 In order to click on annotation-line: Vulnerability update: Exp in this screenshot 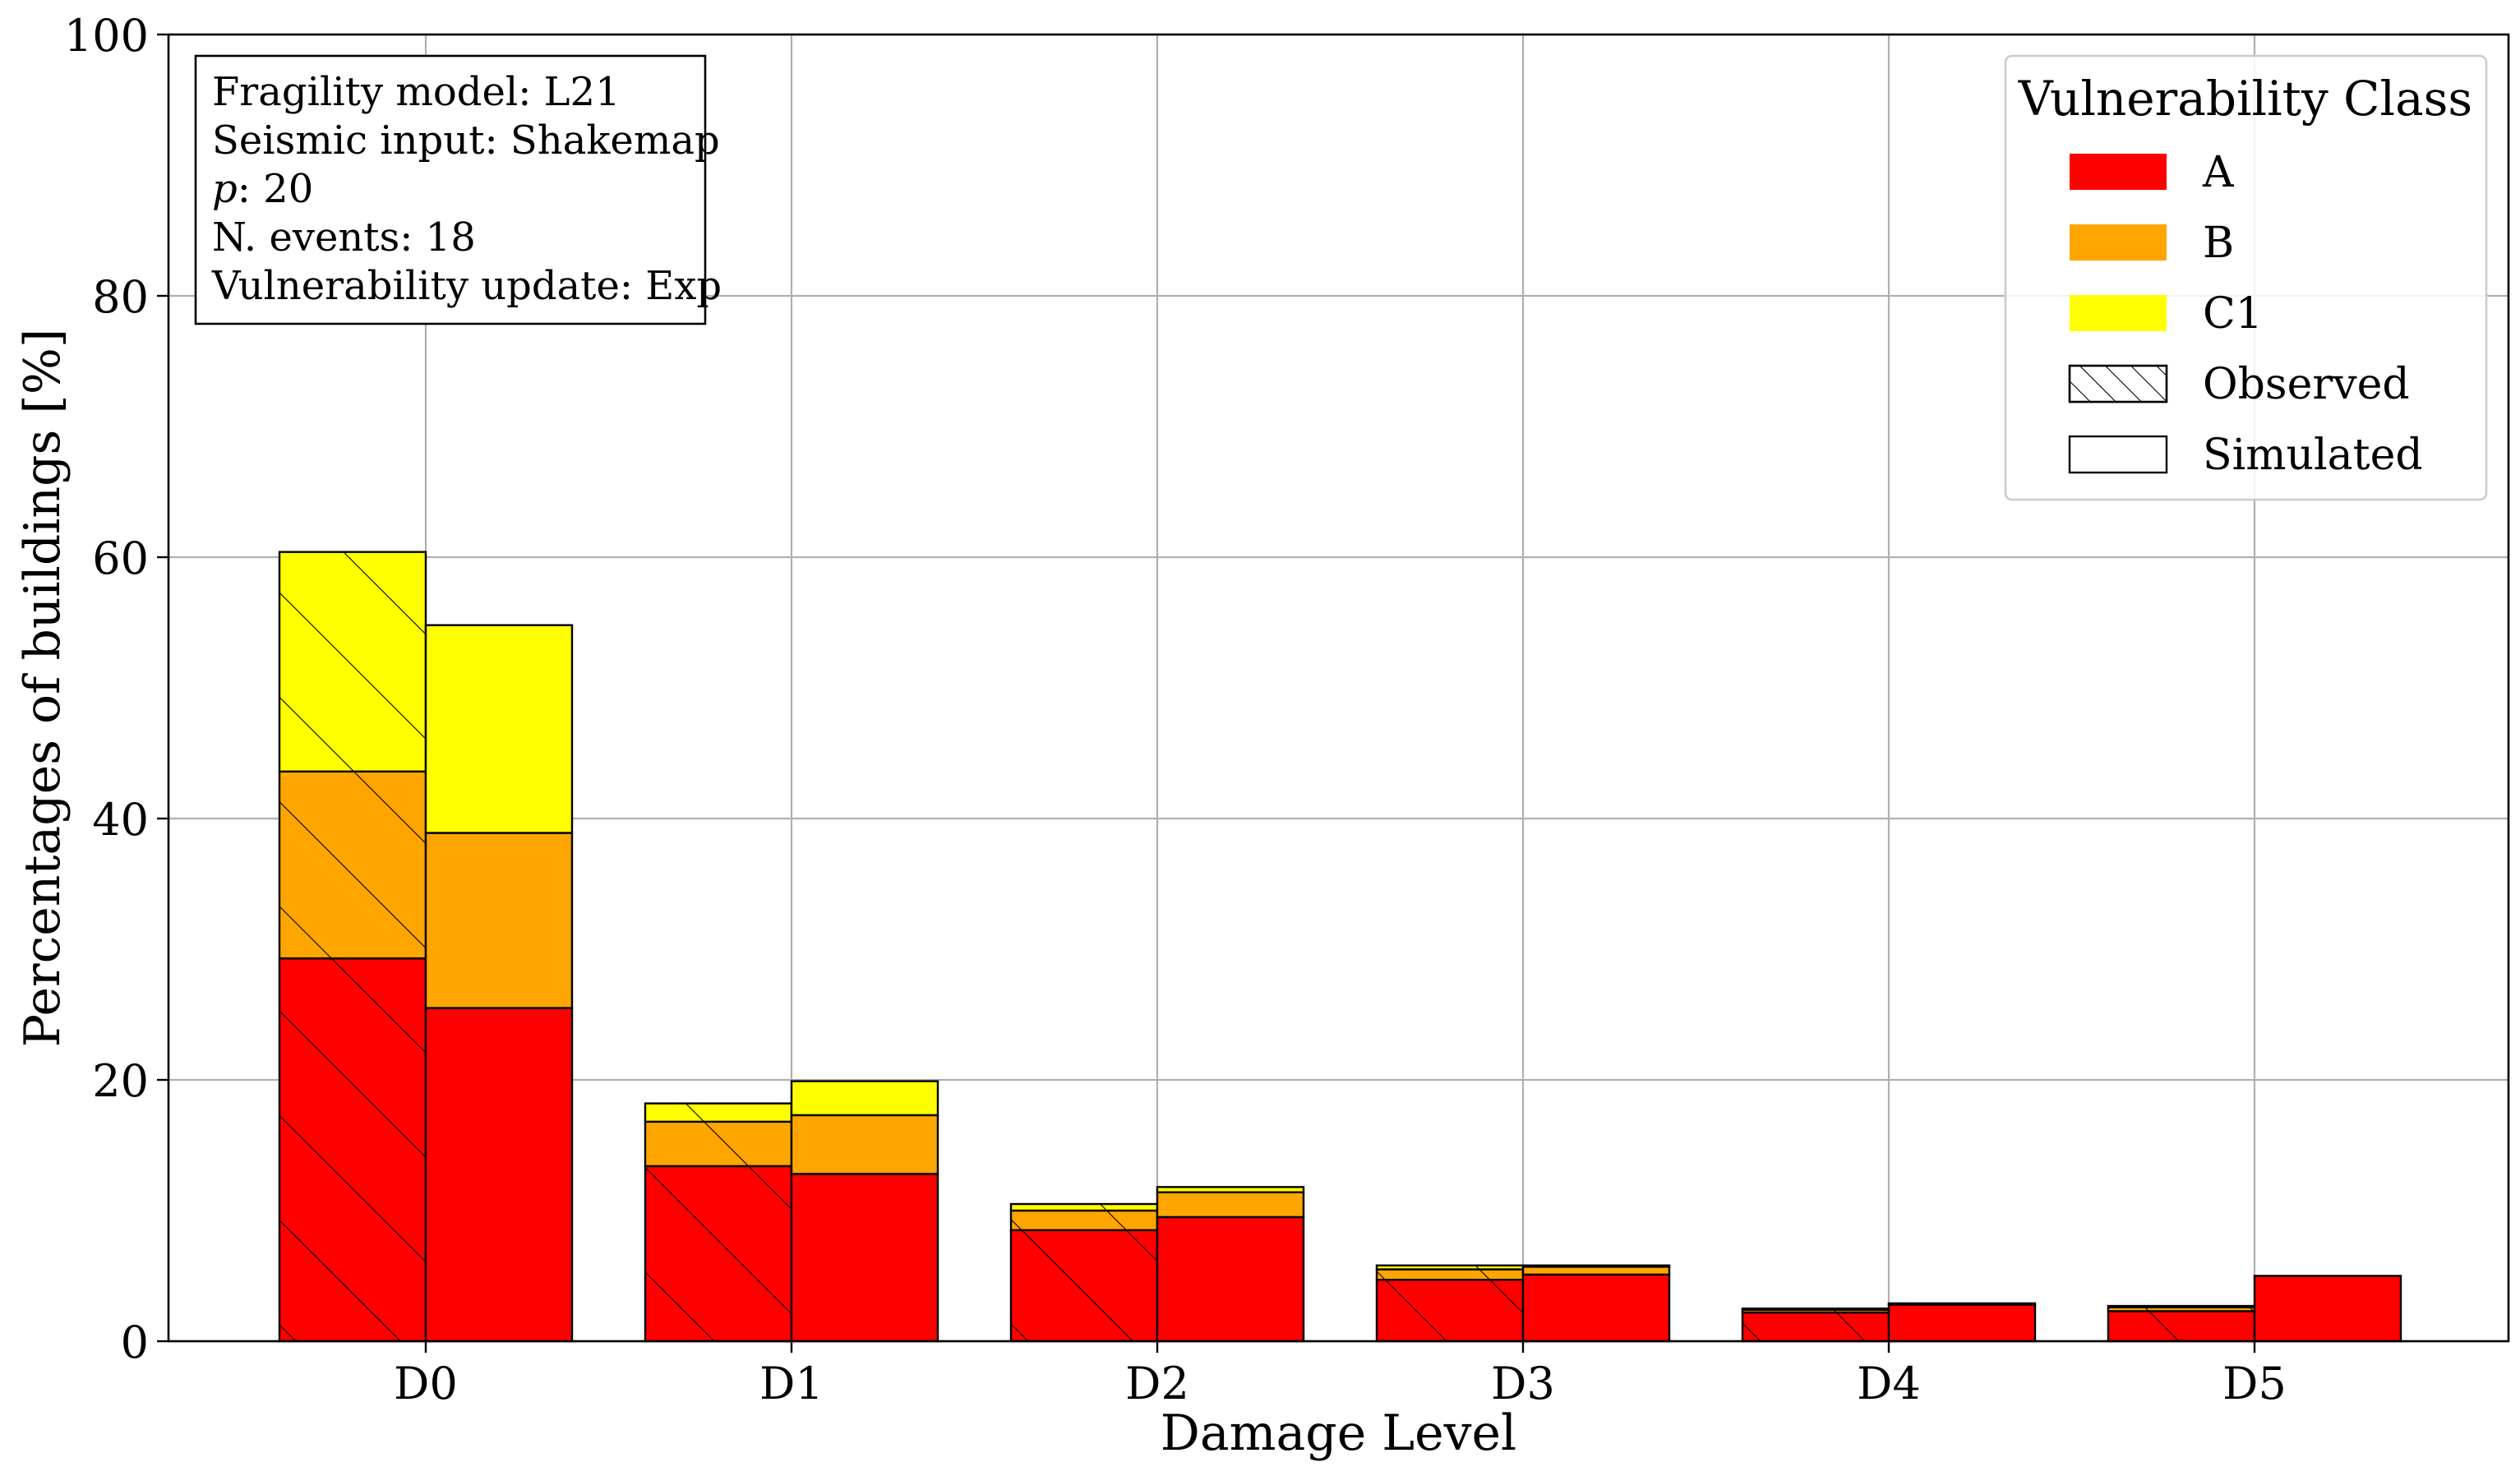, I will do `click(466, 286)`.